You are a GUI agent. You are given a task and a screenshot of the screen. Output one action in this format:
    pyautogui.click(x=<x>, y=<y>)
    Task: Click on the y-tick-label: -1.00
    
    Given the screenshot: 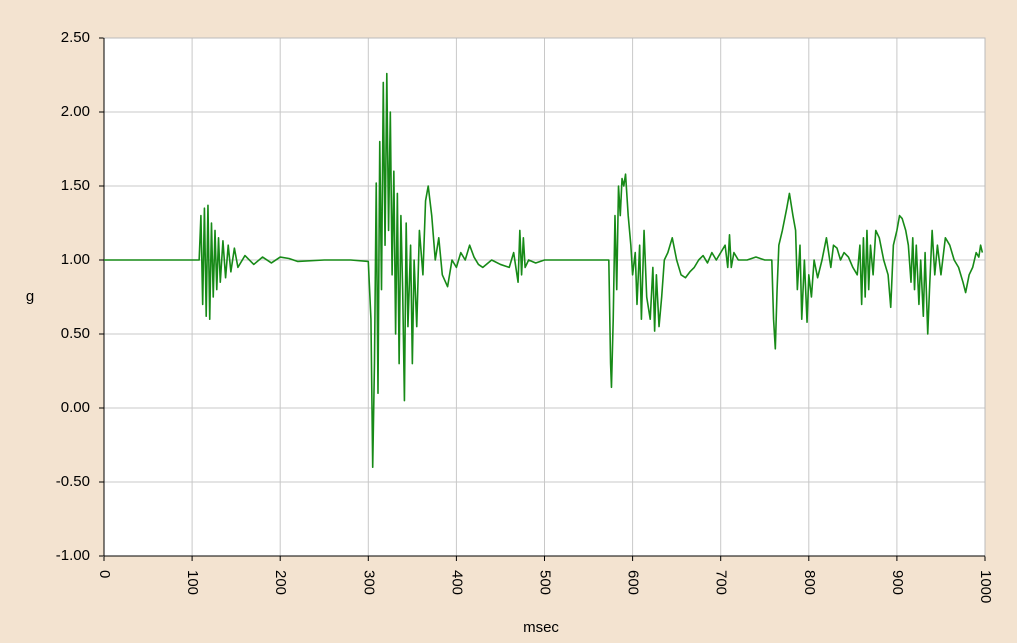 What is the action you would take?
    pyautogui.click(x=73, y=555)
    